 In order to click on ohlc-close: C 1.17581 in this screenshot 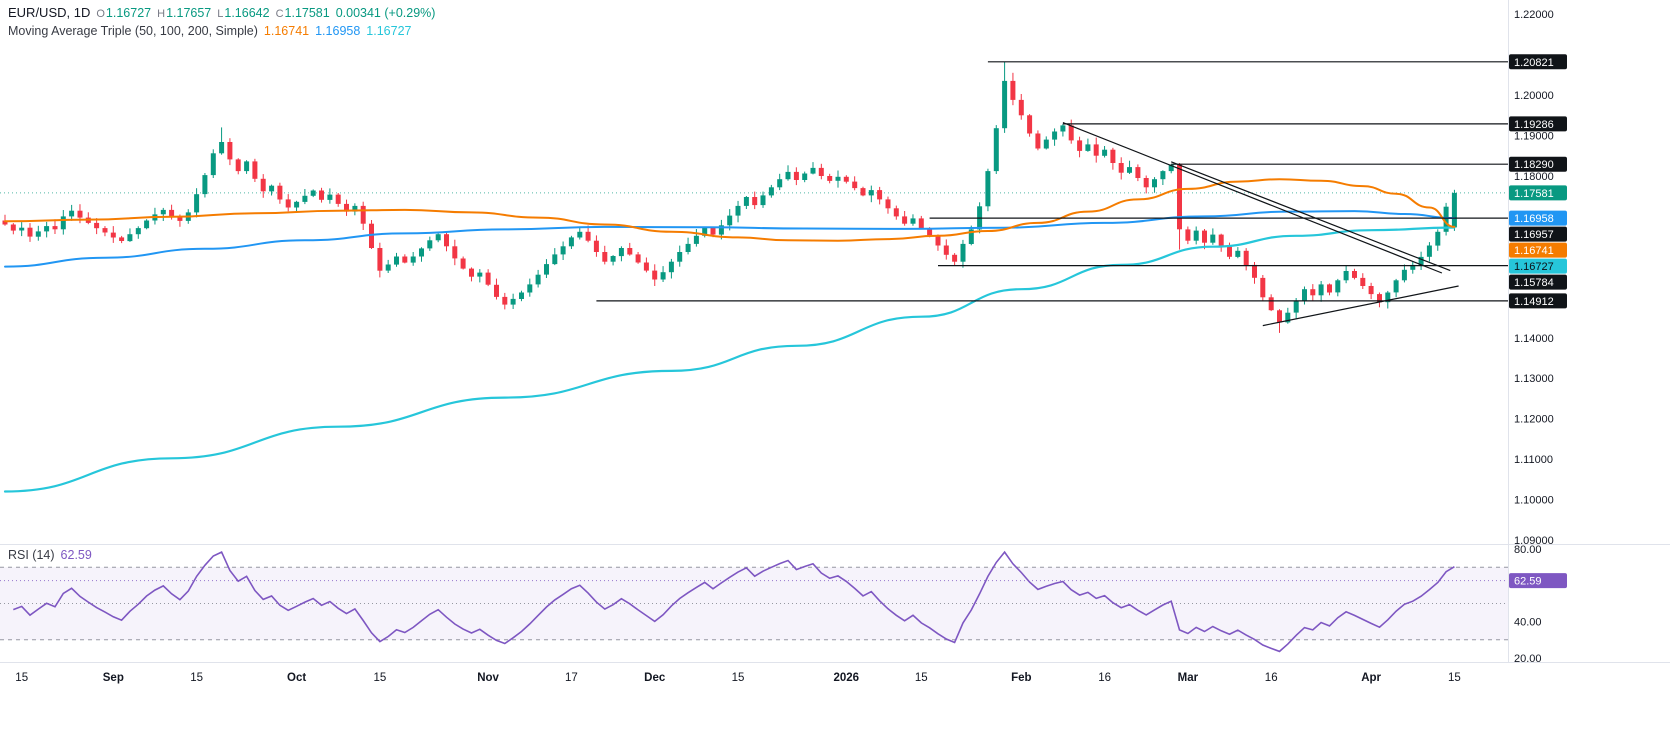, I will do `click(303, 13)`.